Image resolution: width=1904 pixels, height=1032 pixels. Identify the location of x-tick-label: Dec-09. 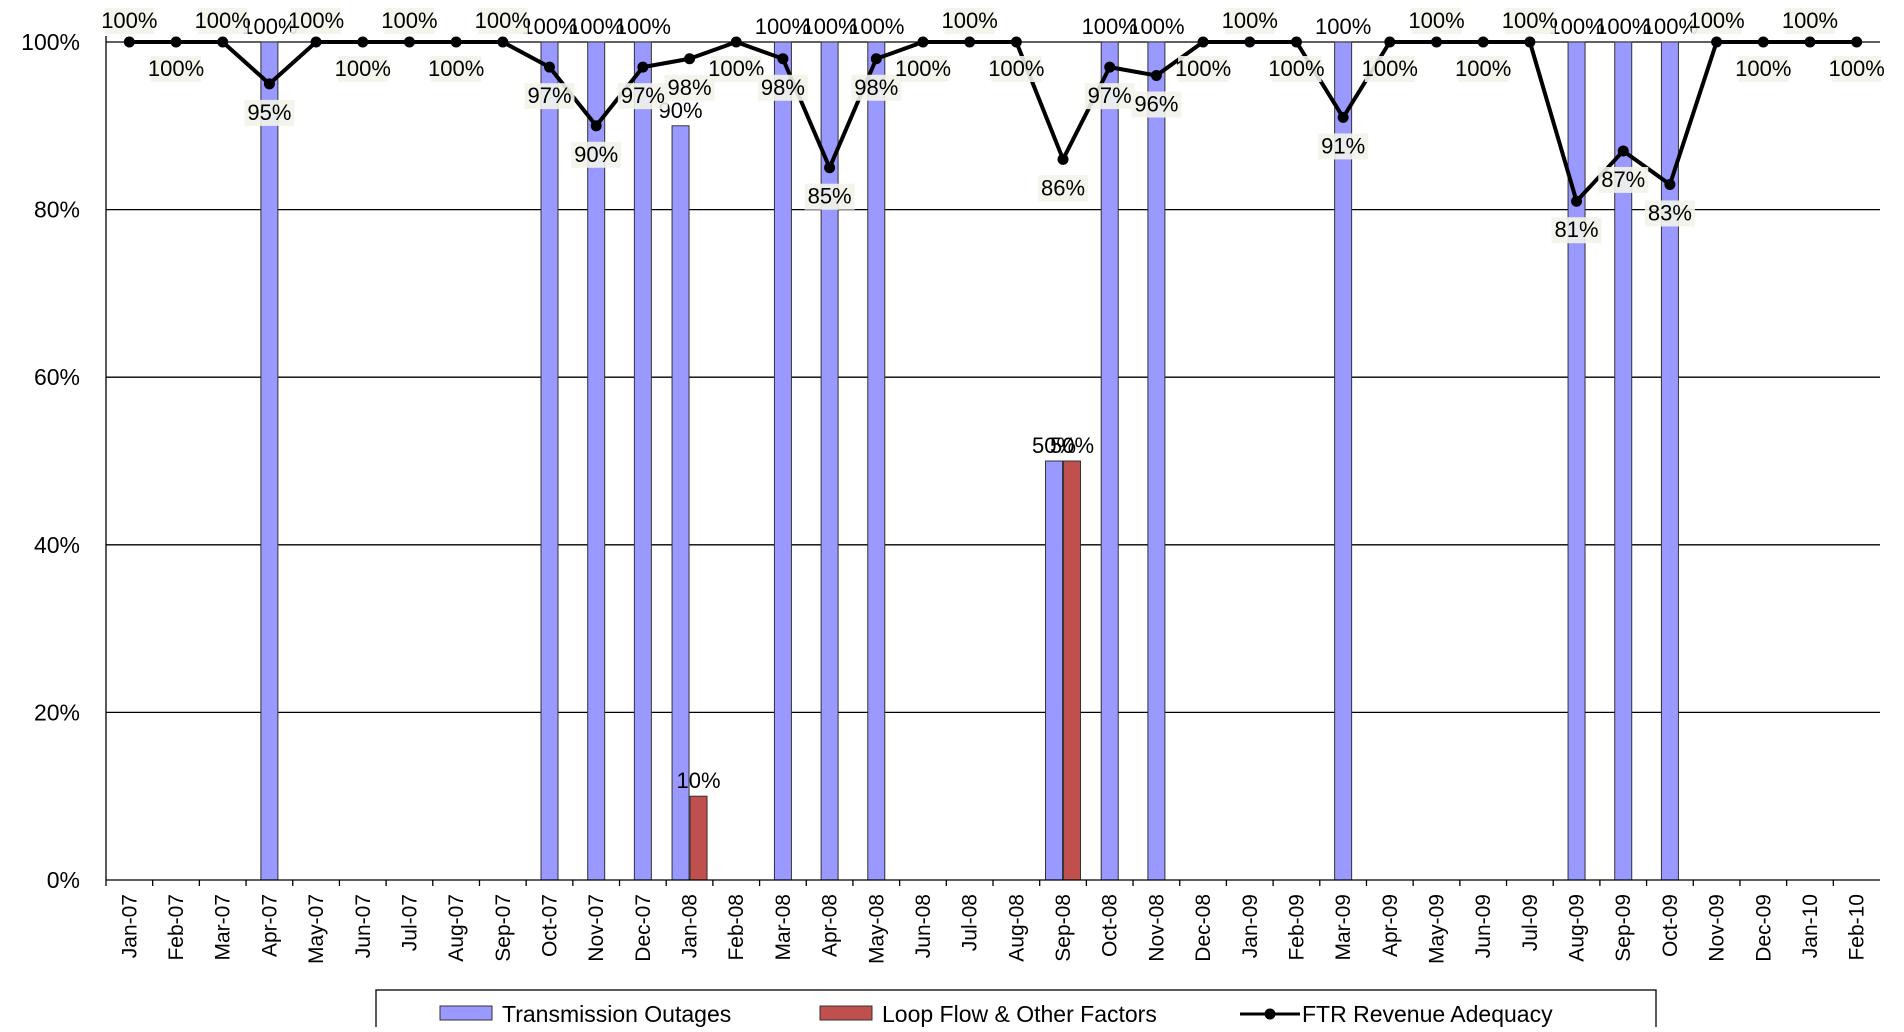
(1763, 928).